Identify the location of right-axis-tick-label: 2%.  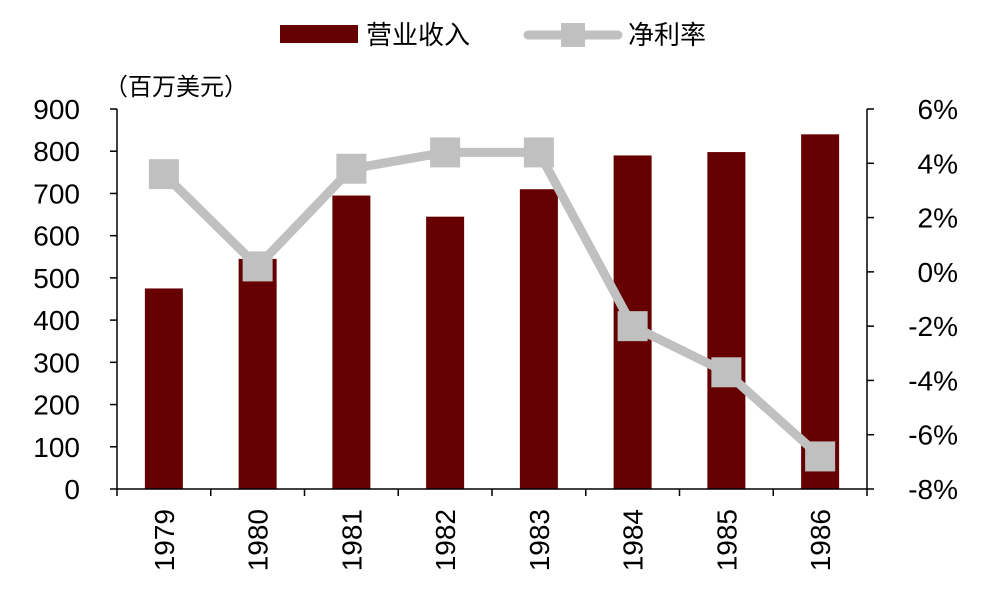
(938, 218).